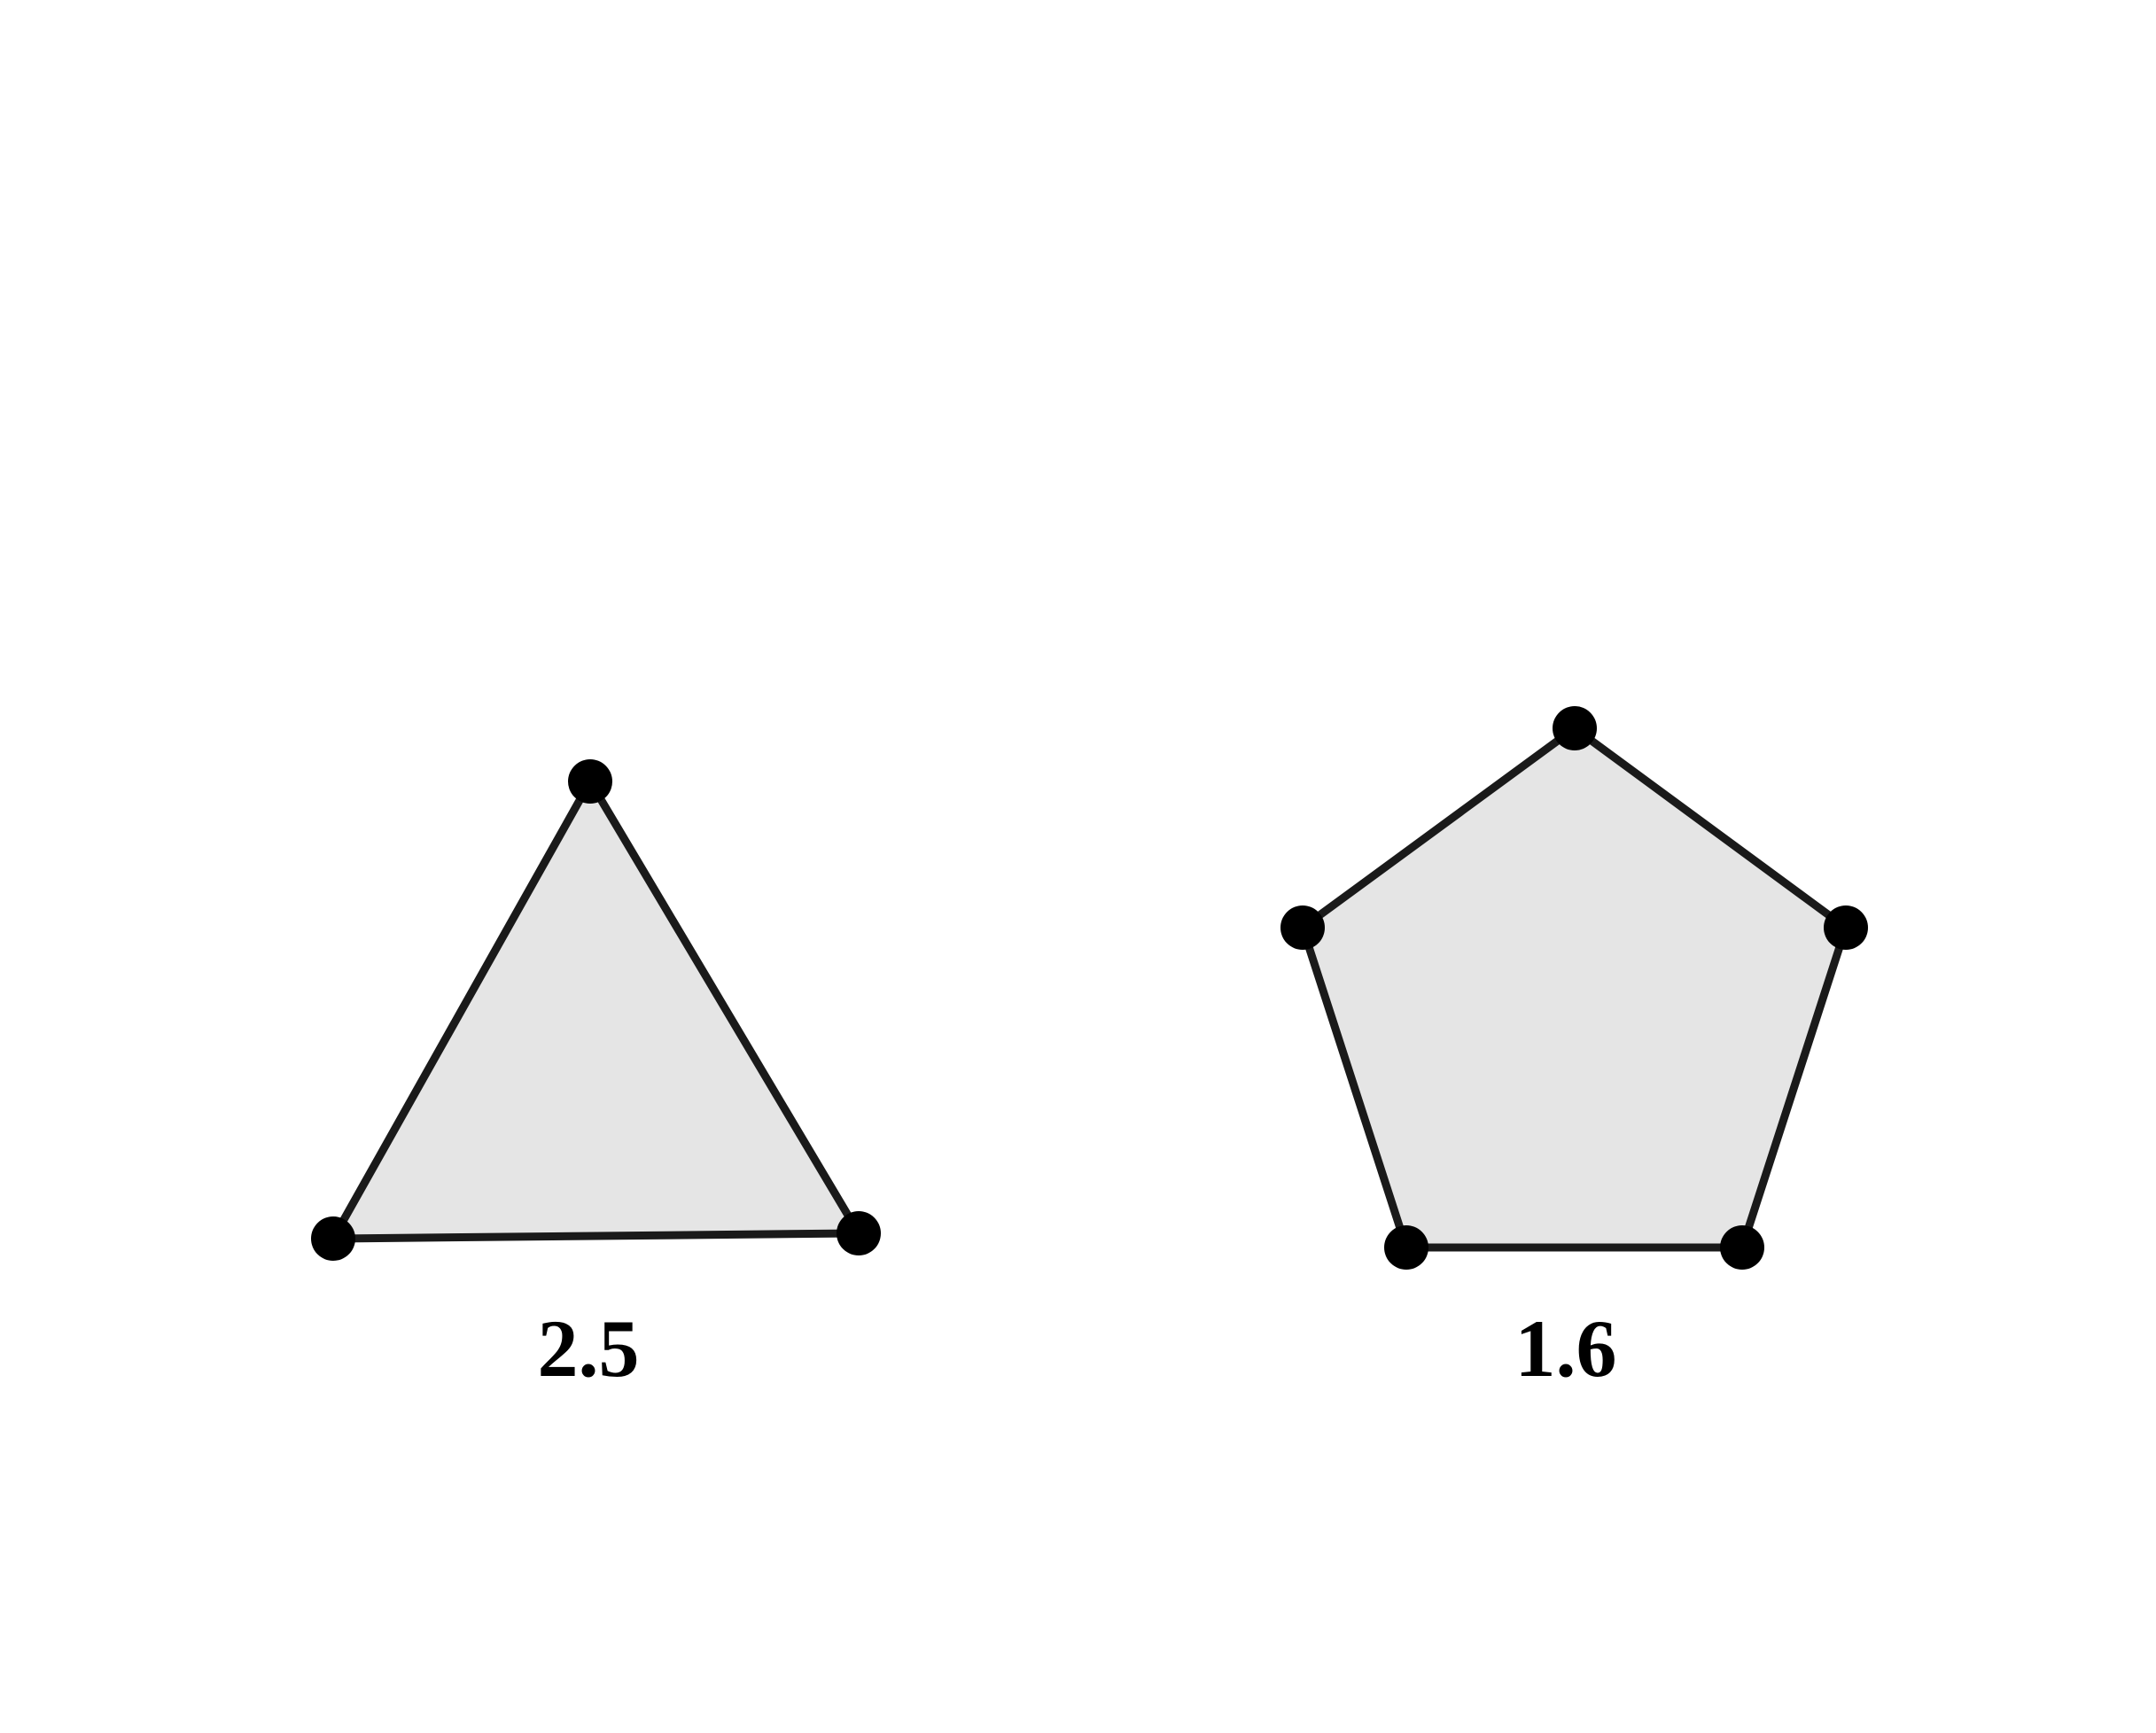 This screenshot has height=1733, width=2156. I want to click on pentagon-label: 1.6, so click(1566, 1349).